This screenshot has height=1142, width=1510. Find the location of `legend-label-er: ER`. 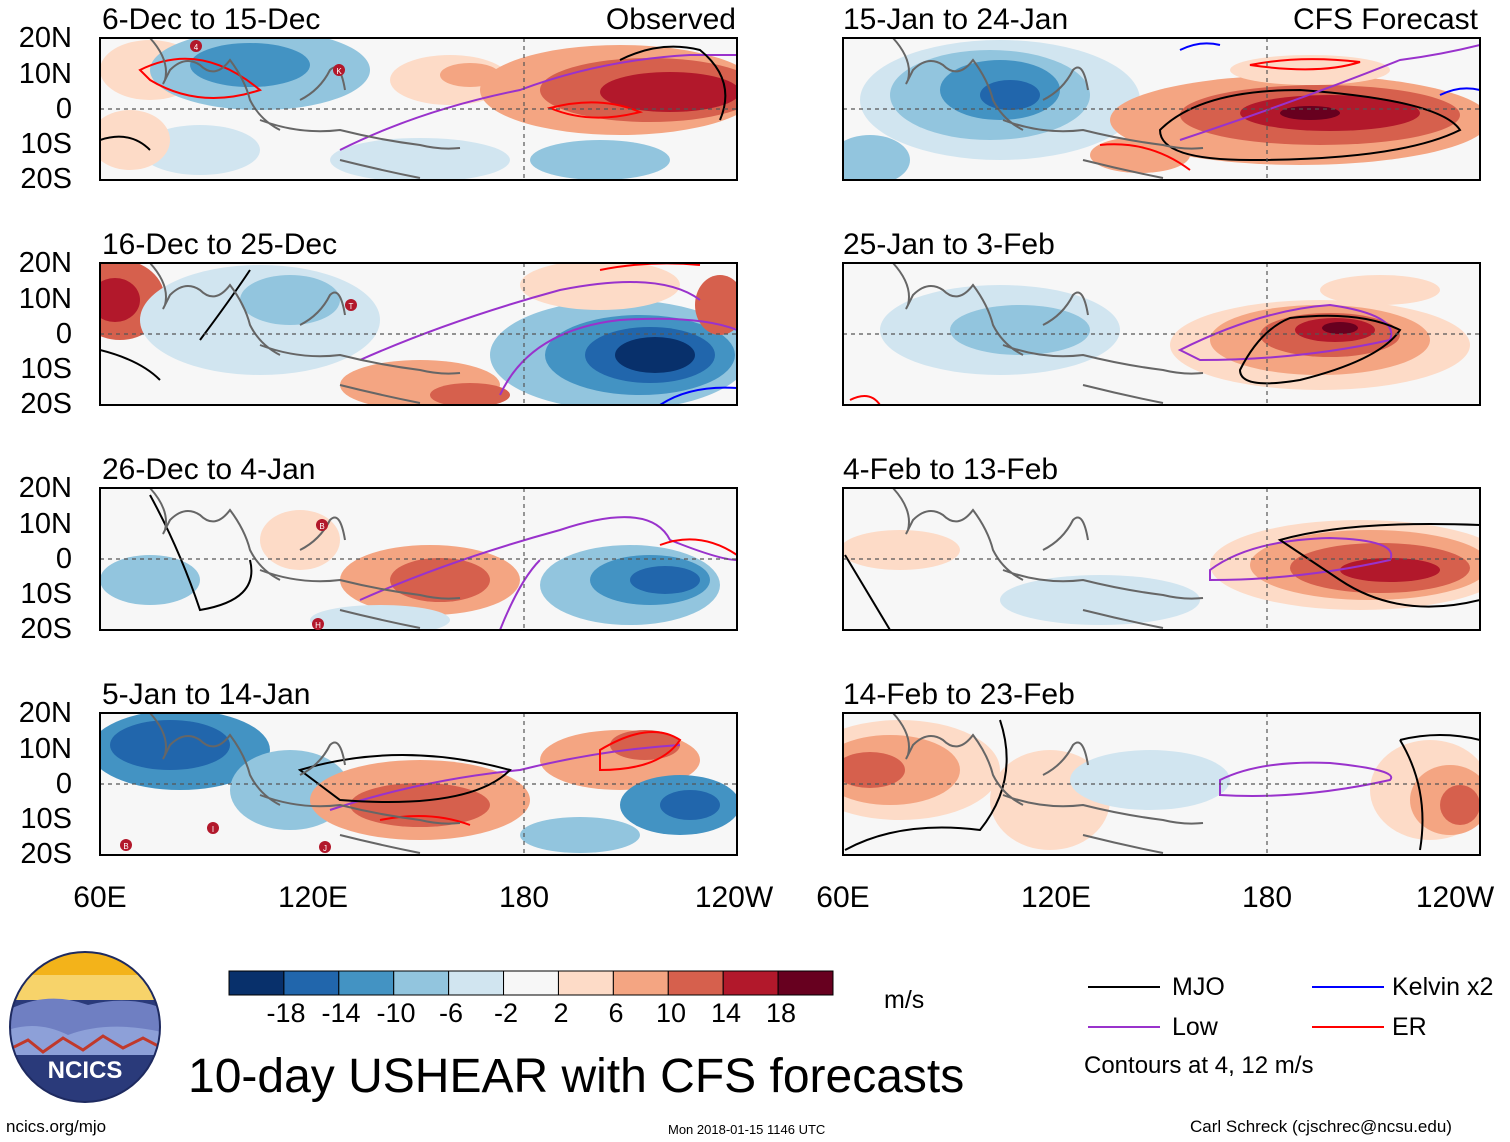

legend-label-er: ER is located at coordinates (1409, 1027).